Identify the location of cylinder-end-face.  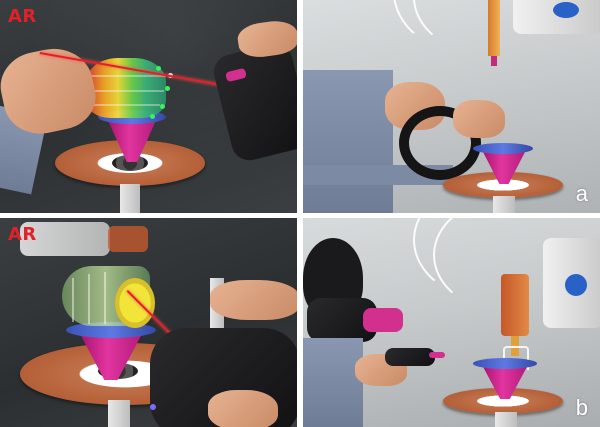
(135, 303).